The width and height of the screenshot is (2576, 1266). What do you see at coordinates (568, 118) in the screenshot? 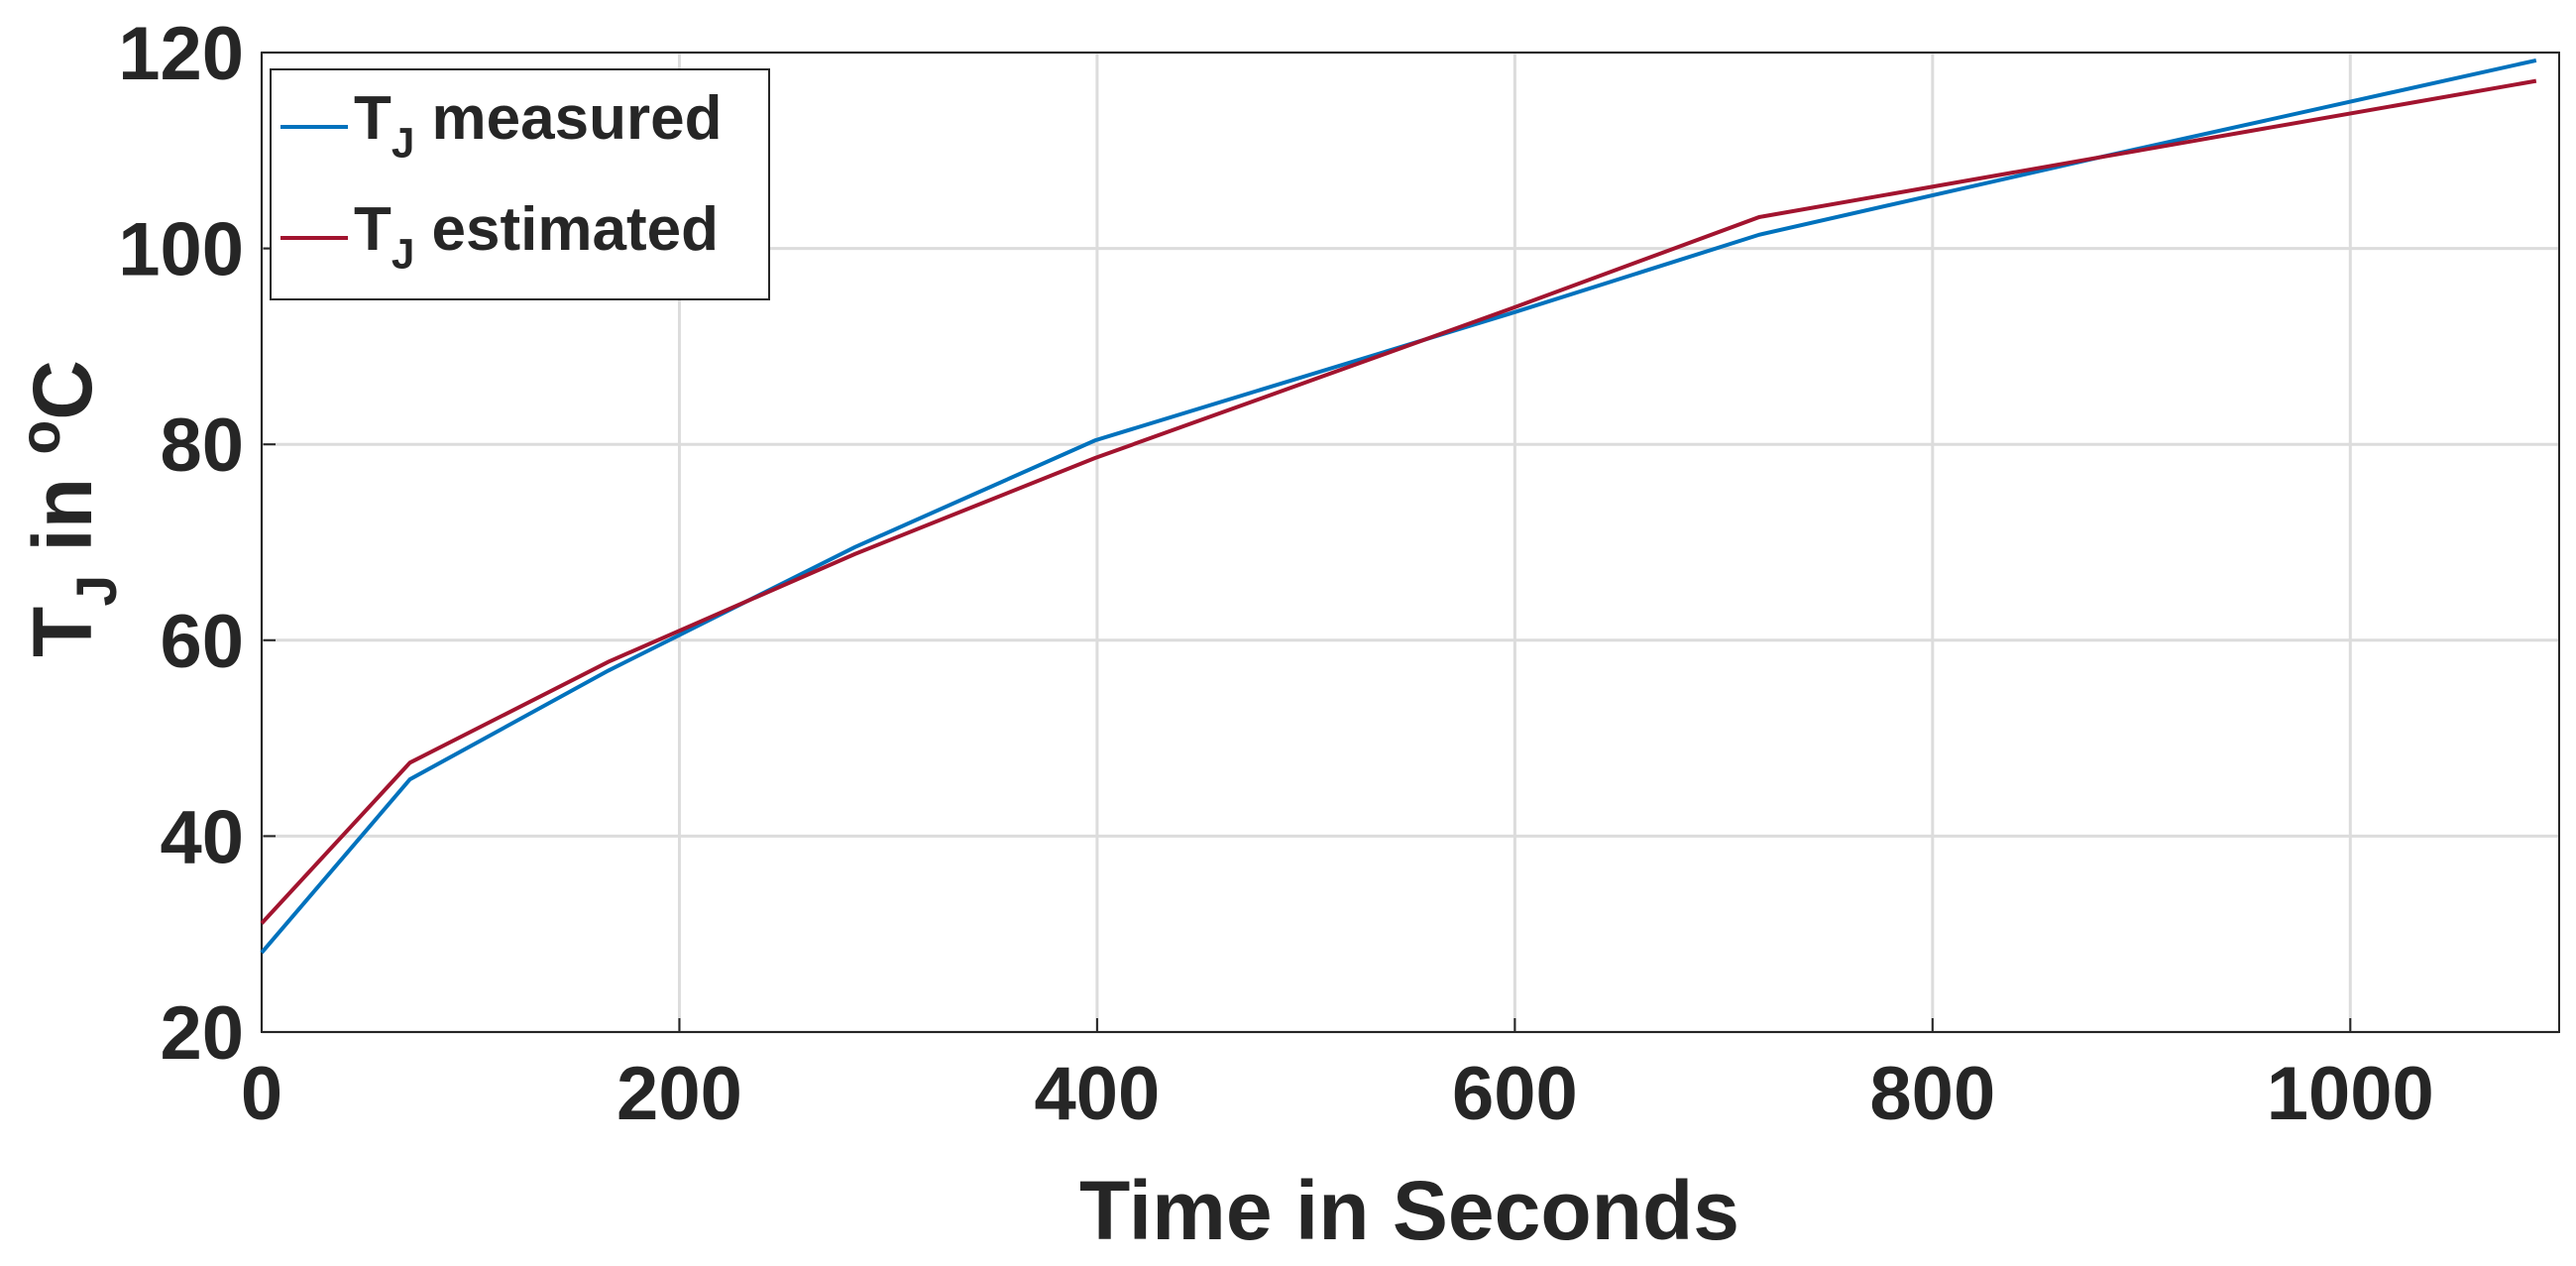
I see `text-part: measured` at bounding box center [568, 118].